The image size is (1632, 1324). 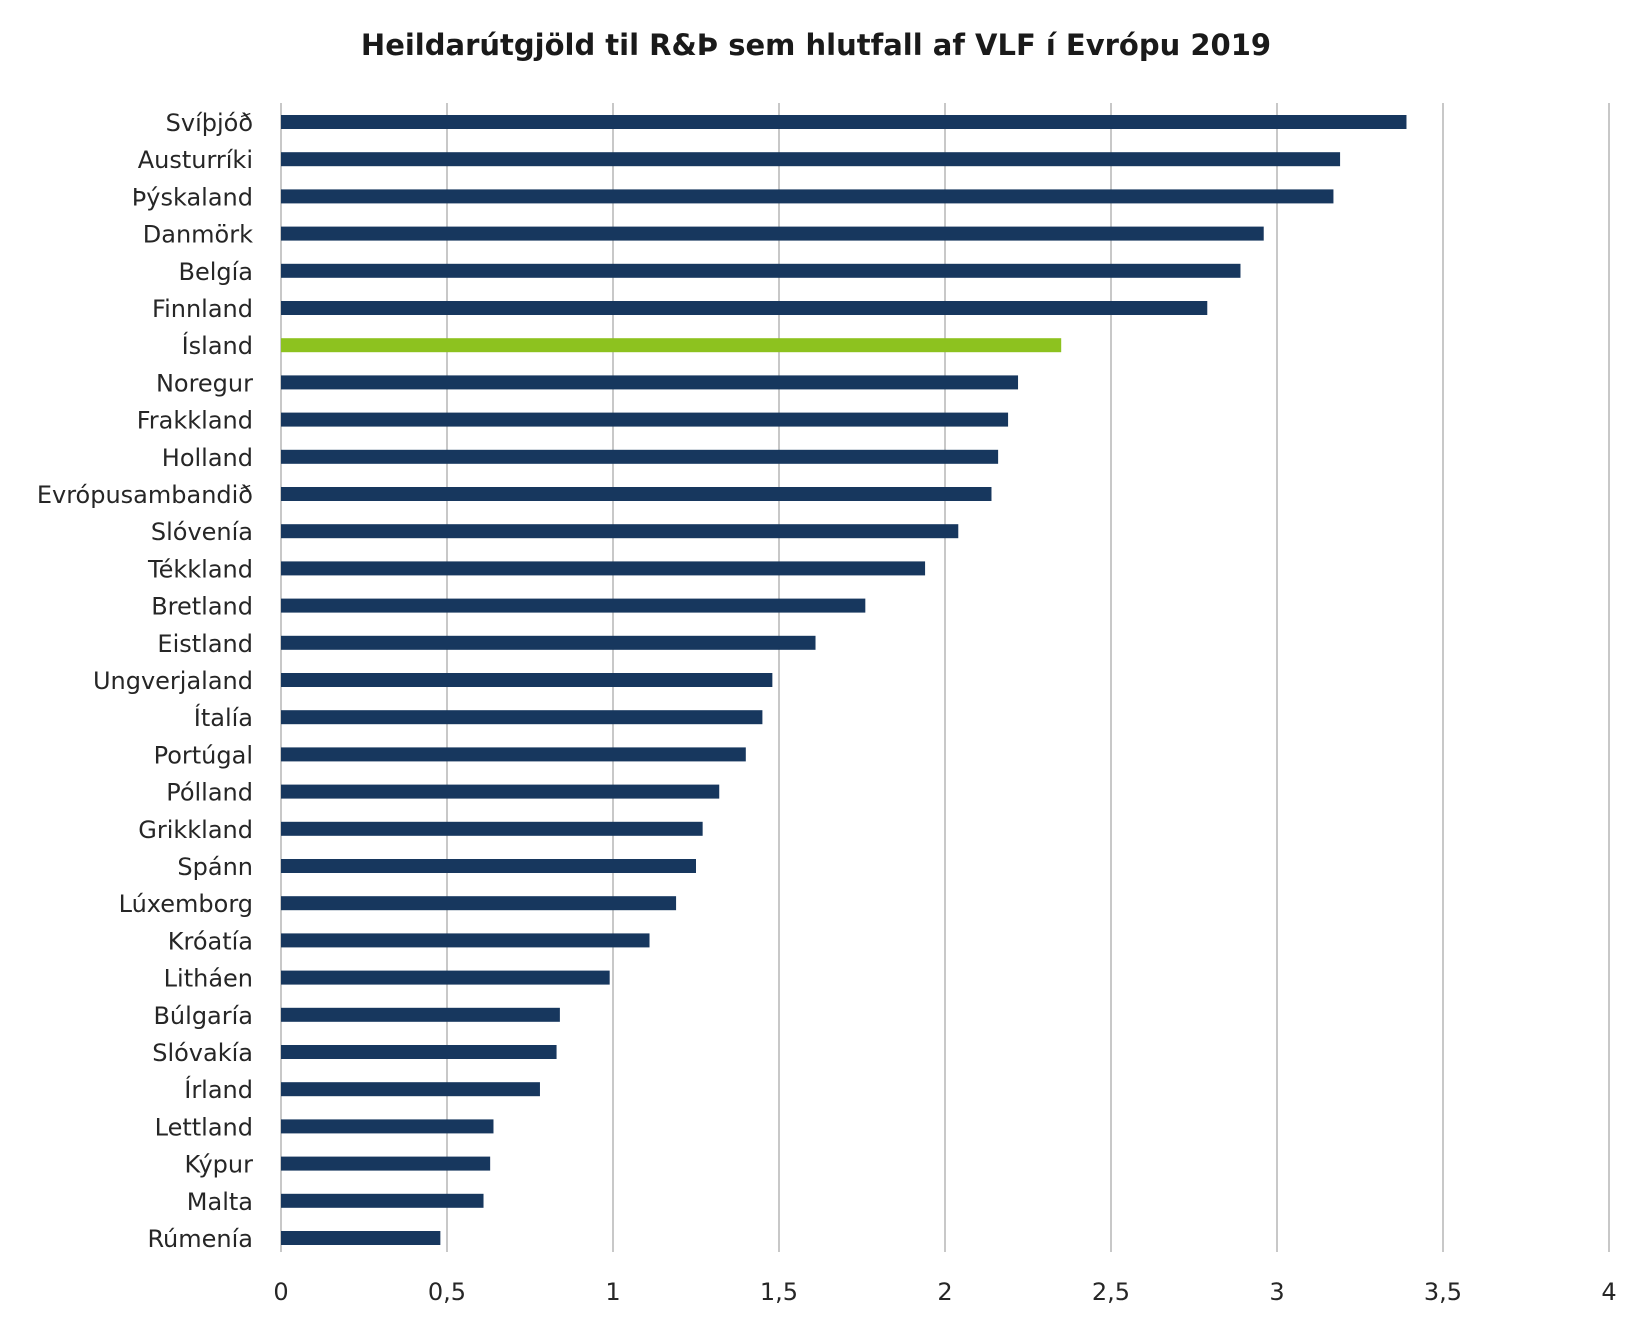 What do you see at coordinates (192, 197) in the screenshot?
I see `category-label: Þýskaland` at bounding box center [192, 197].